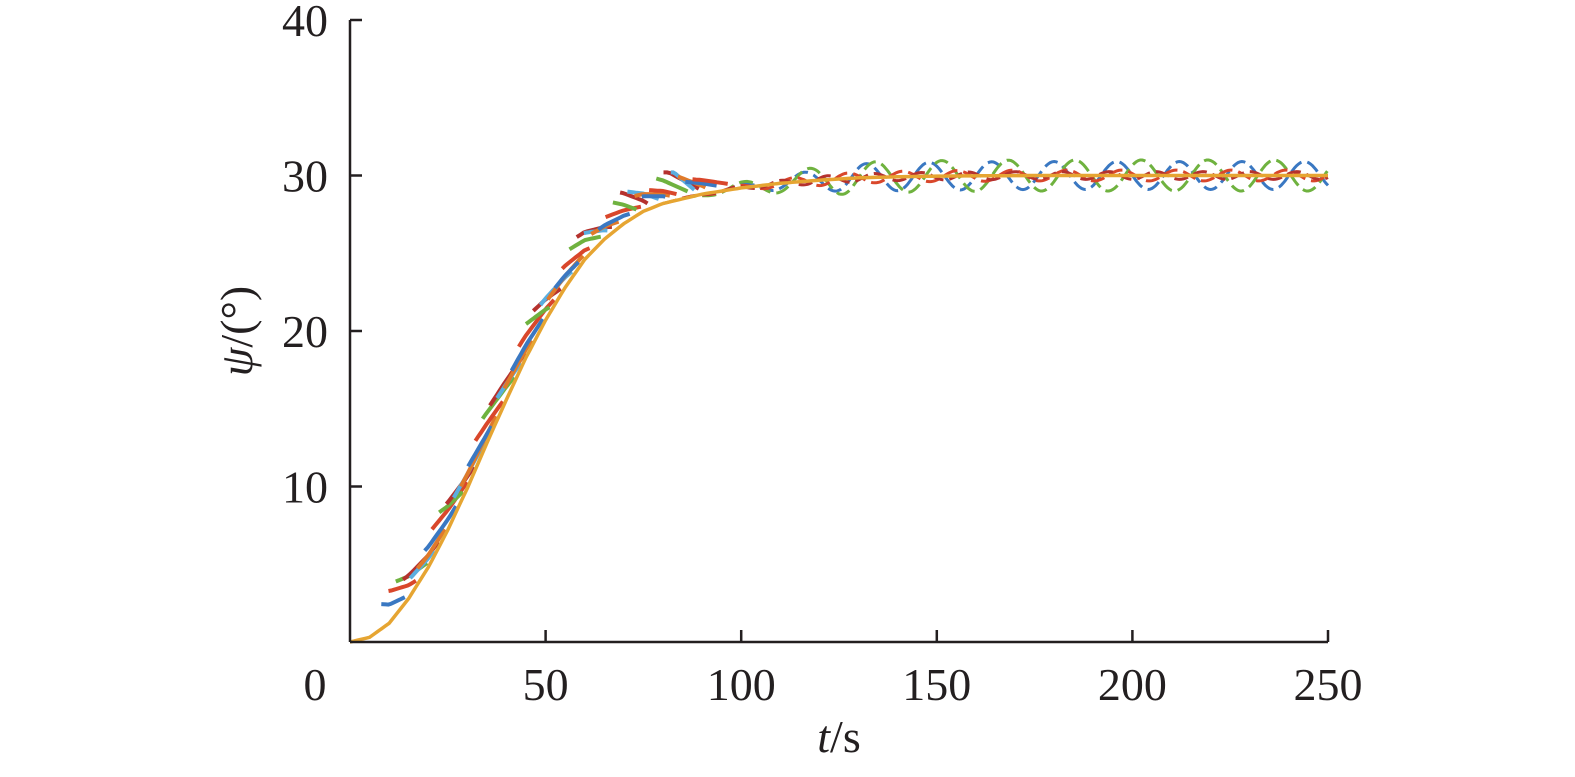  What do you see at coordinates (236, 331) in the screenshot?
I see `y-axis-label: ψ/(°)` at bounding box center [236, 331].